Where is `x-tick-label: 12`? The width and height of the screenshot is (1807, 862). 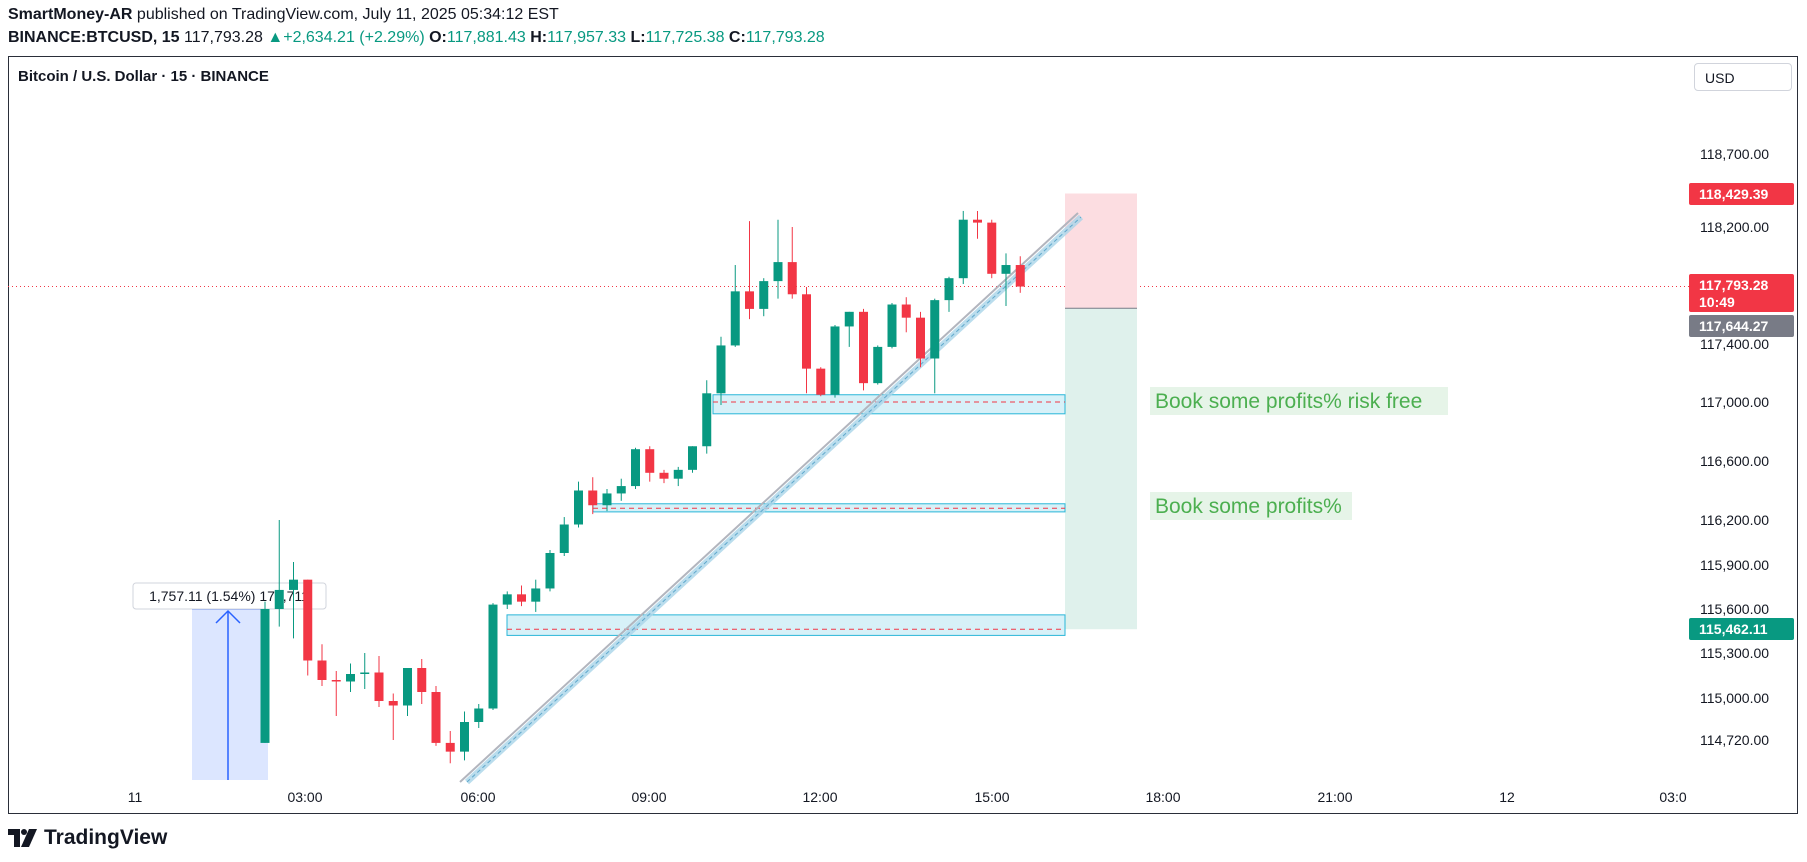 x-tick-label: 12 is located at coordinates (1507, 797).